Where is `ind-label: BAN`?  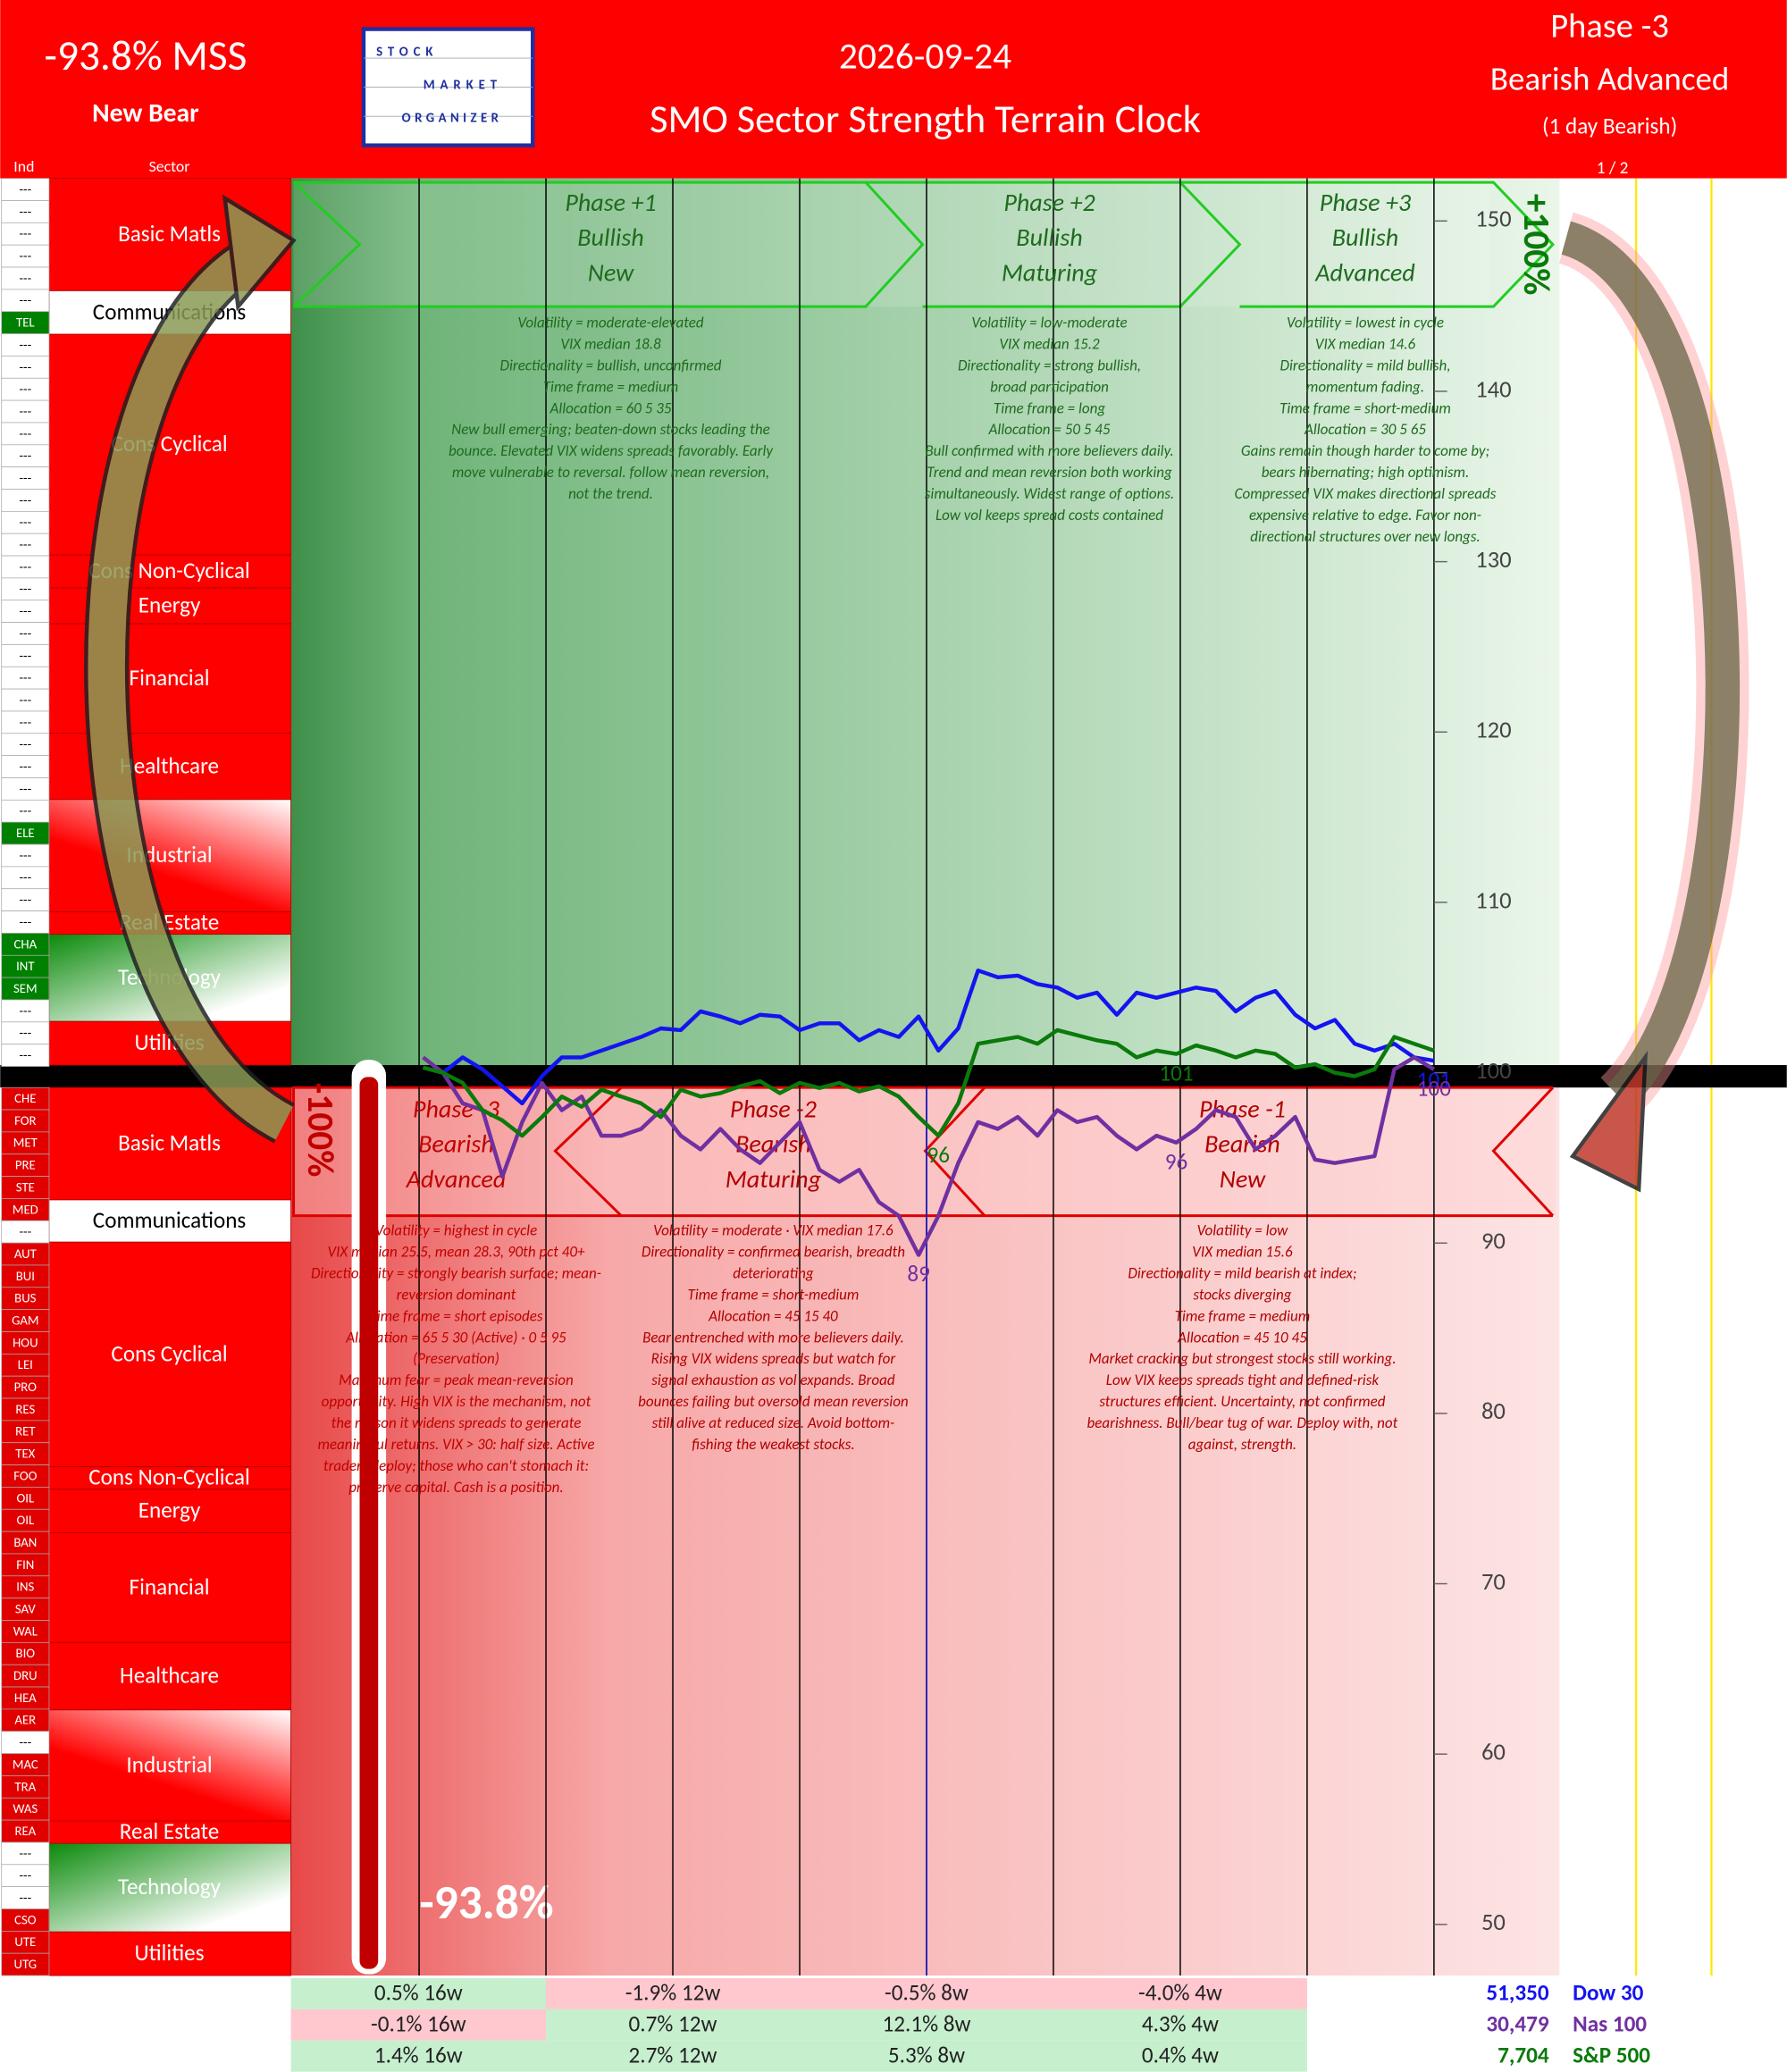 ind-label: BAN is located at coordinates (25, 1542).